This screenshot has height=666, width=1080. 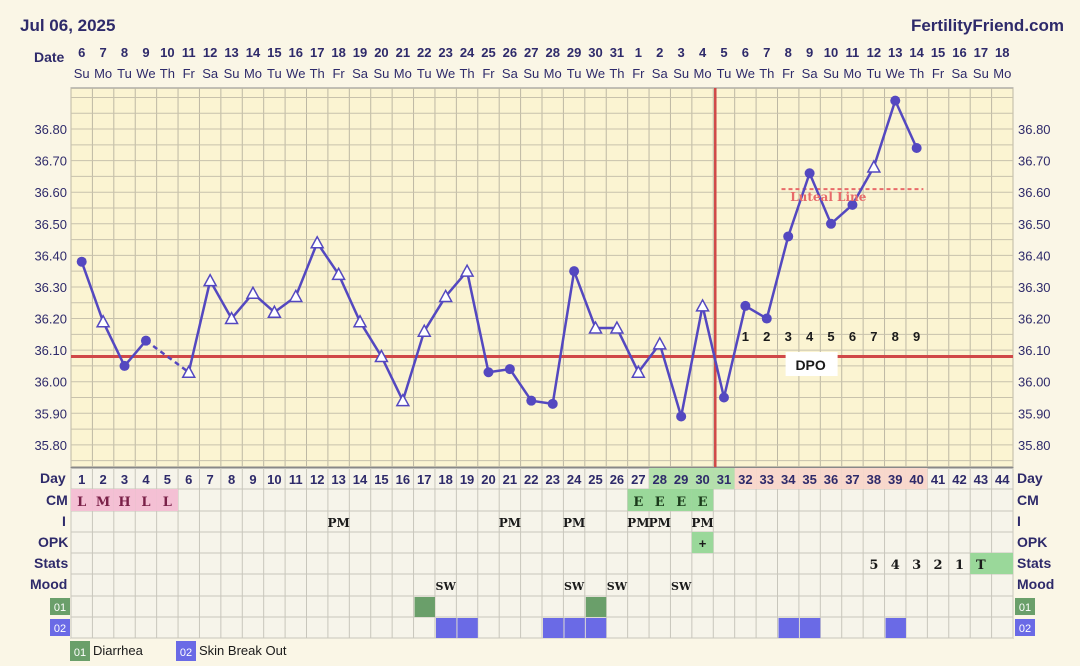 I want to click on y-tick-label-right: 35.90, so click(x=1034, y=413).